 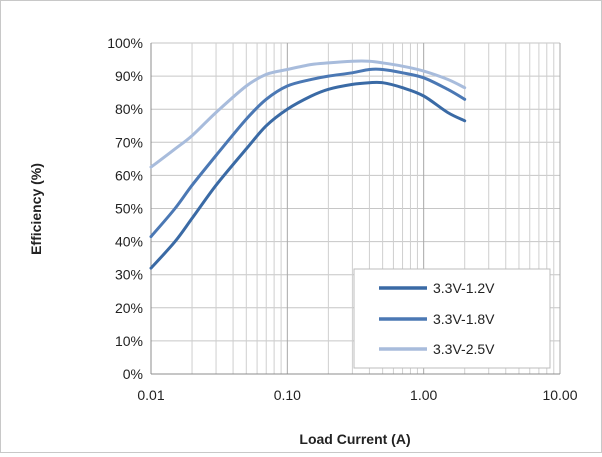 I want to click on x-axis-title: Load Current (A), so click(x=354, y=439).